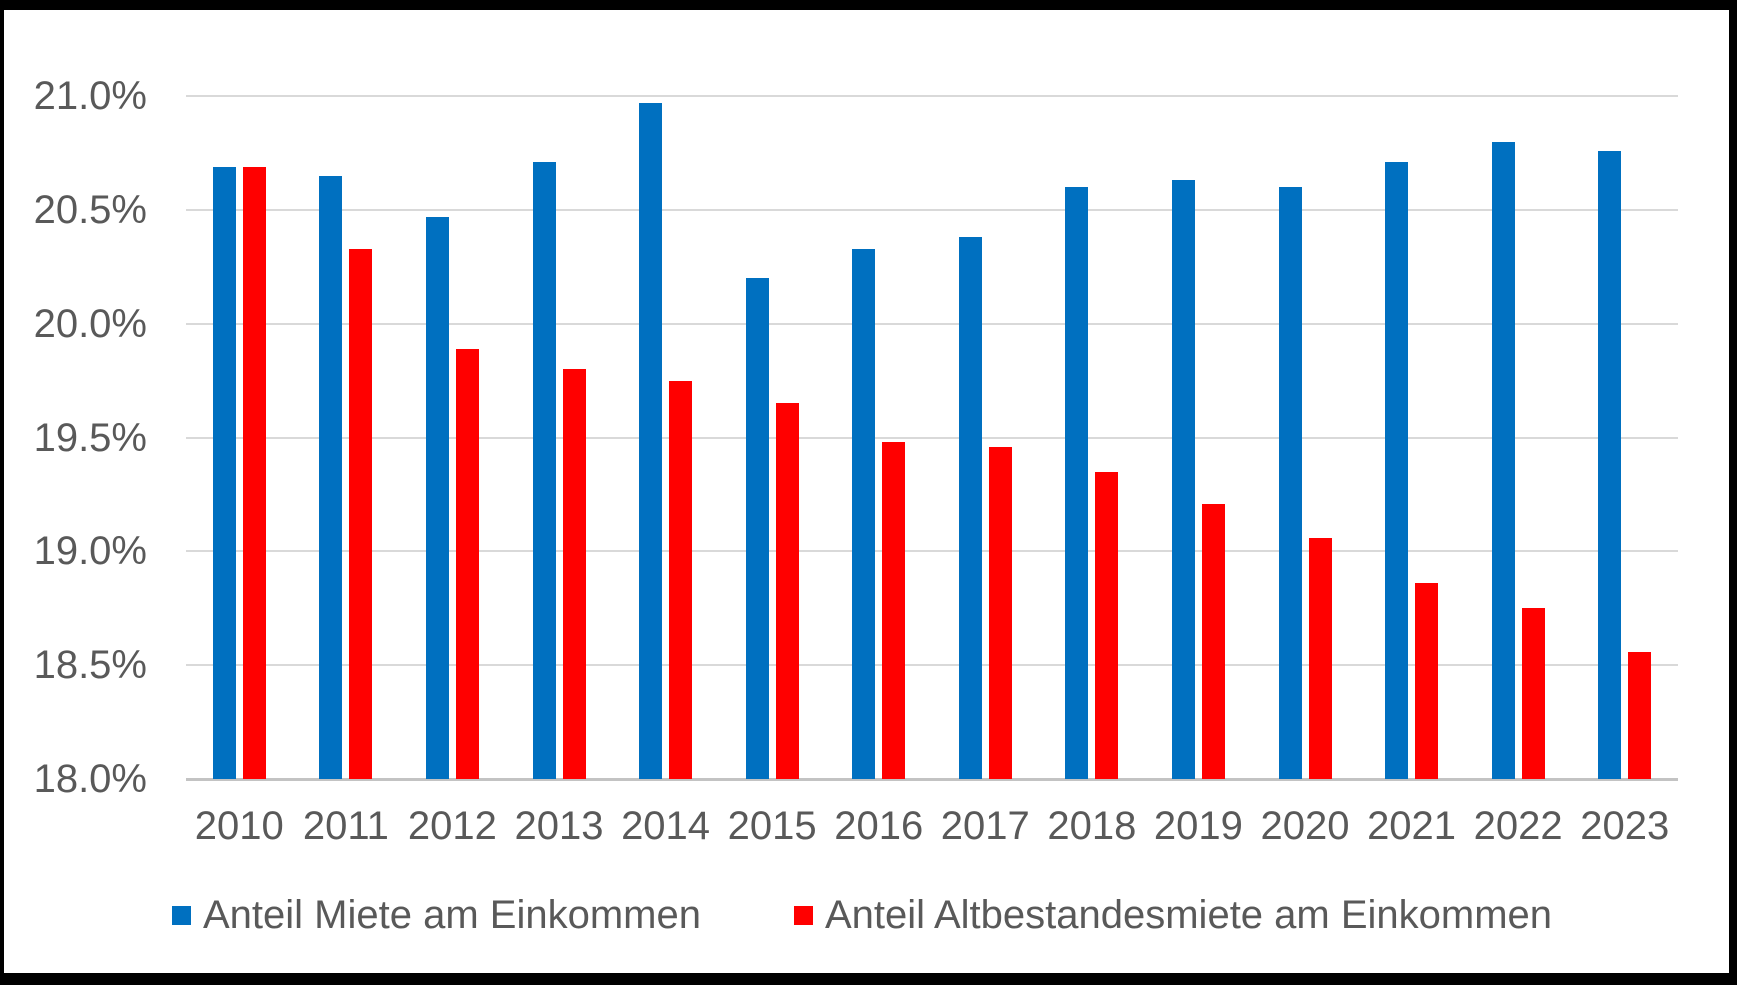 The height and width of the screenshot is (985, 1737). I want to click on legend-item-altbestandsmiete: Anteil Altbestandesmiete am Einkommen, so click(1173, 915).